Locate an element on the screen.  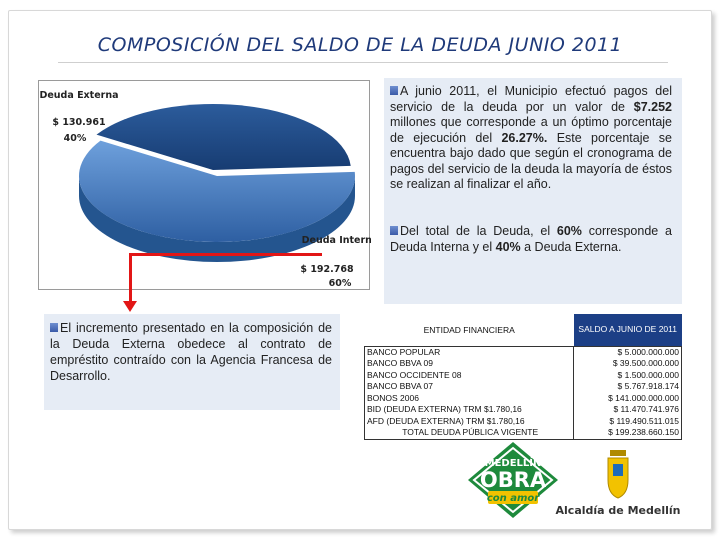
p1-percent: 26.27%. is located at coordinates (524, 137).